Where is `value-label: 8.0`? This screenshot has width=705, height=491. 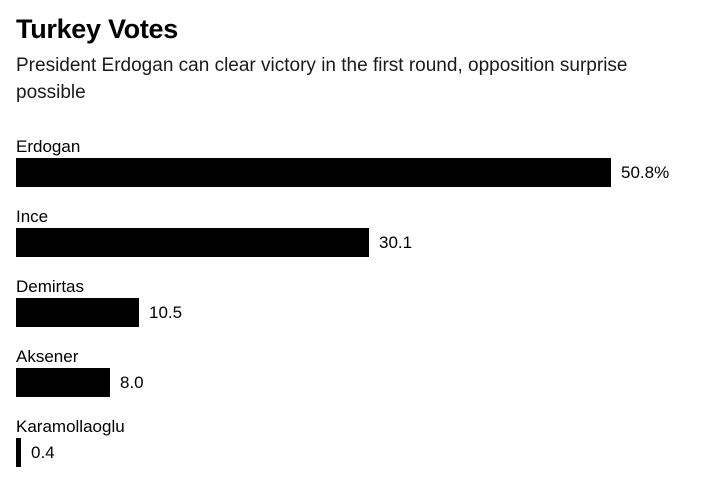 value-label: 8.0 is located at coordinates (132, 382).